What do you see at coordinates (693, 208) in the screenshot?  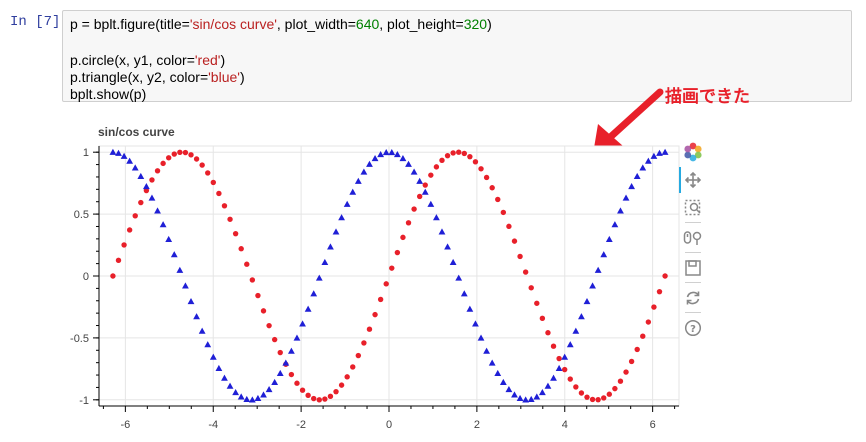 I see `box-zoom-icon` at bounding box center [693, 208].